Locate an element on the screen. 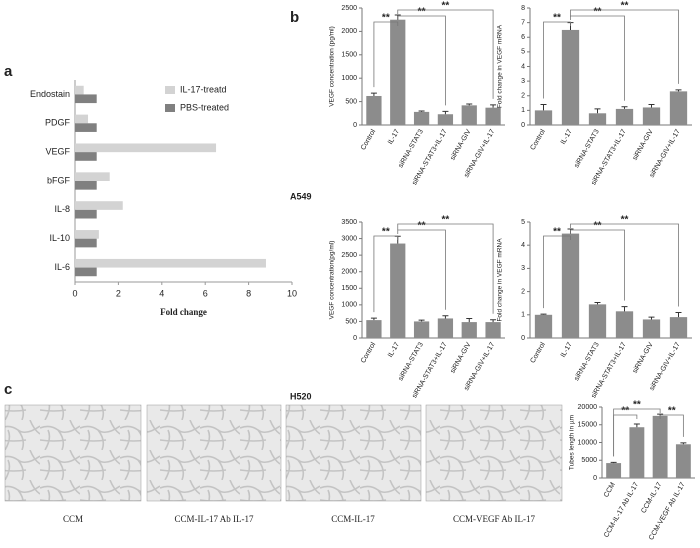  y-tick-label: 7 is located at coordinates (523, 22).